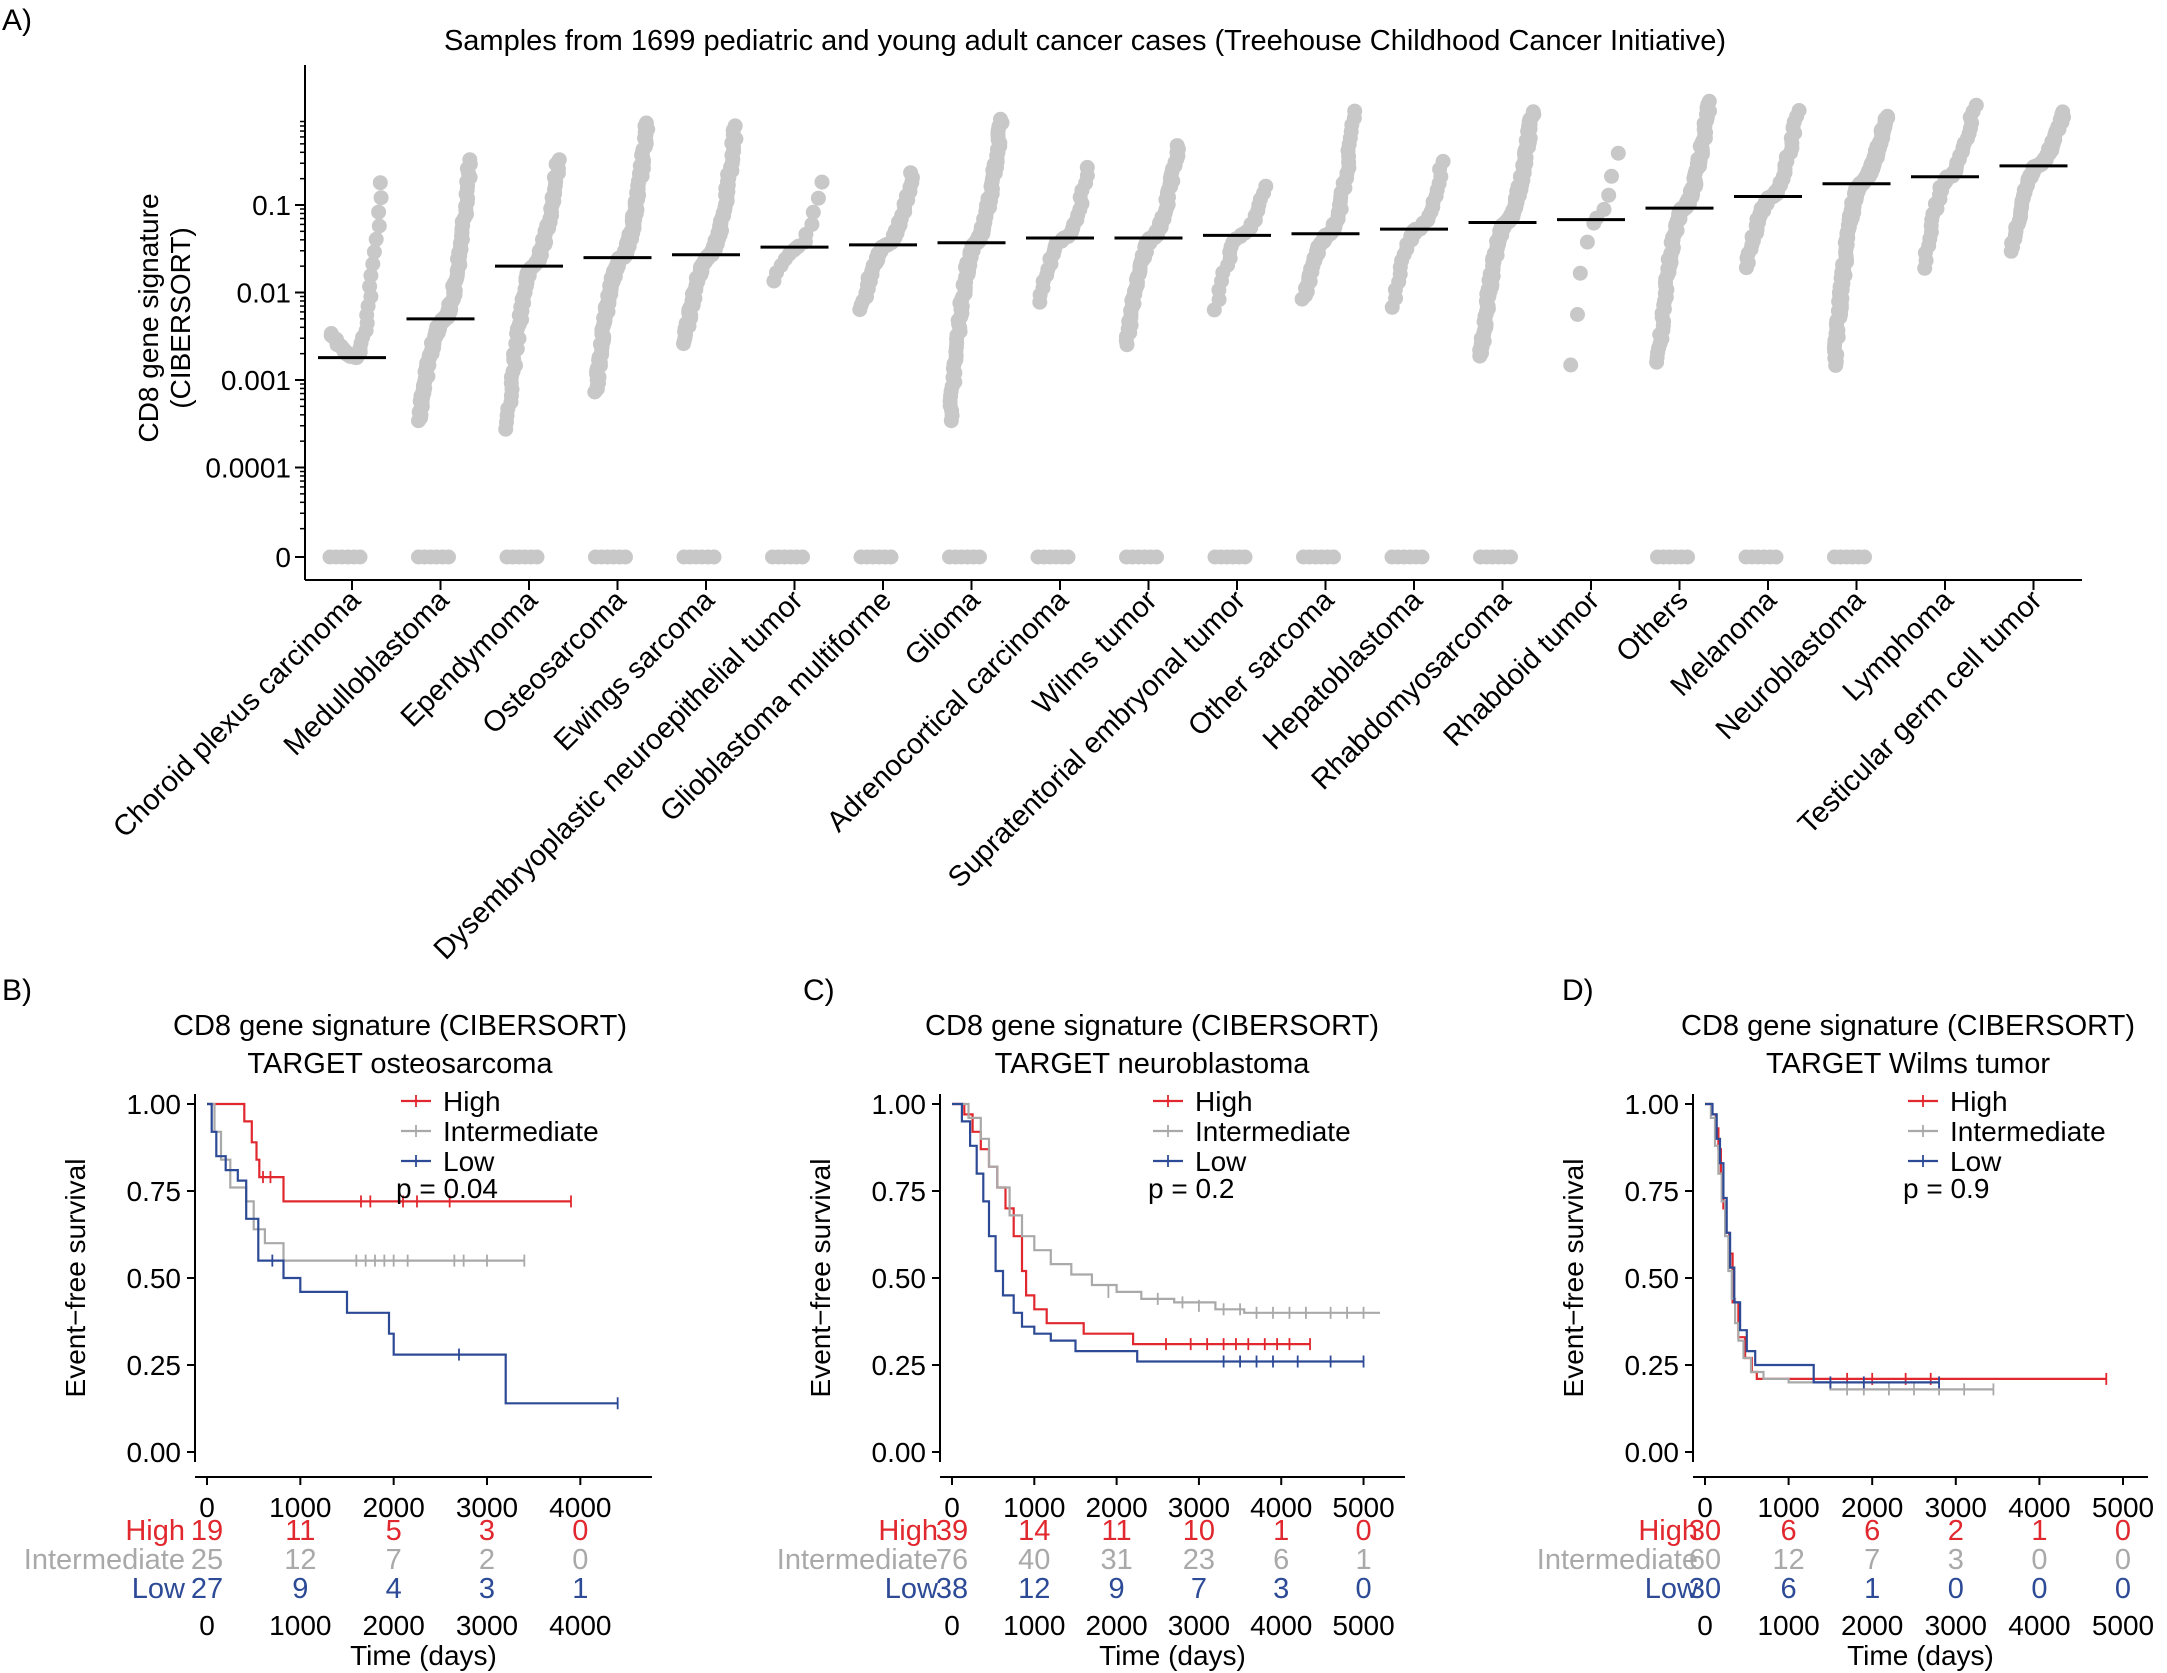 The height and width of the screenshot is (1673, 2167). I want to click on p-value: p = 0.2, so click(1191, 1188).